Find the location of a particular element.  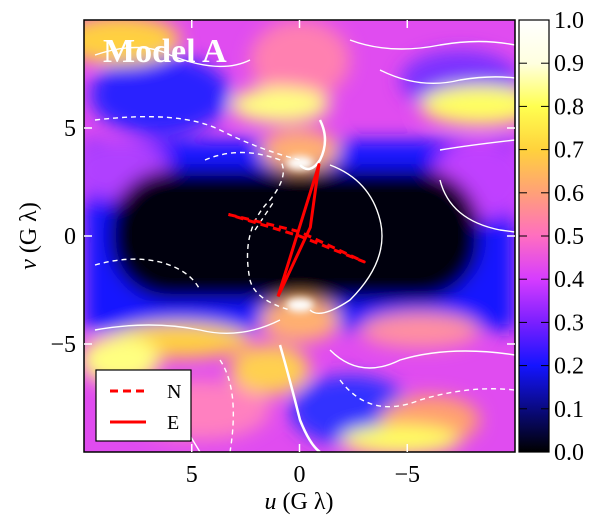

colorbar-tick-label: 0.0 is located at coordinates (569, 453).